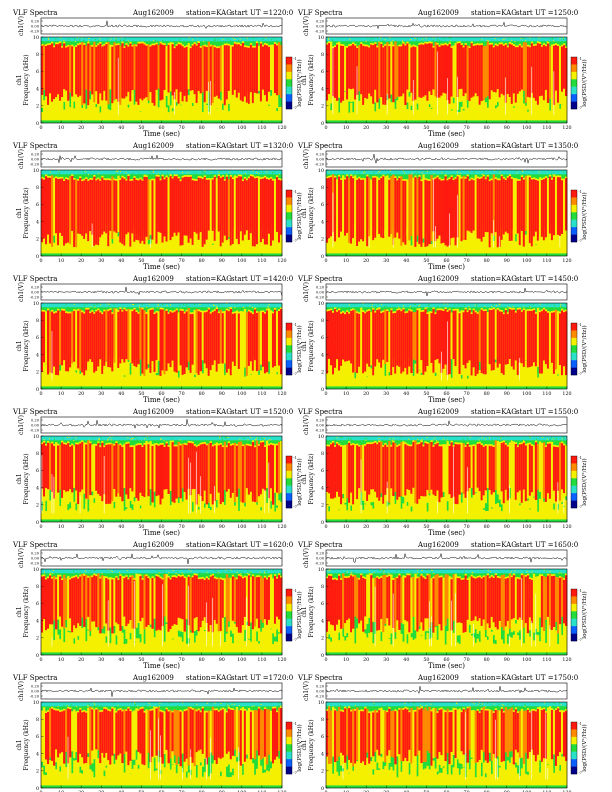  Describe the element at coordinates (134, 613) in the screenshot. I see `spectrogram-dropout` at that location.